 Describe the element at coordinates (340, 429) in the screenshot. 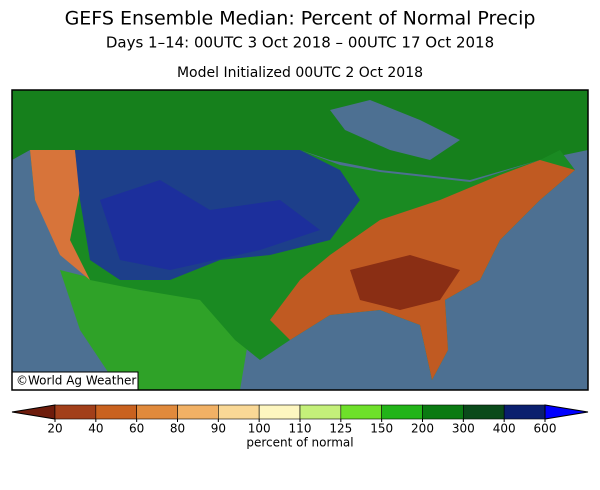

I see `colorbar-tick-label: 125` at that location.